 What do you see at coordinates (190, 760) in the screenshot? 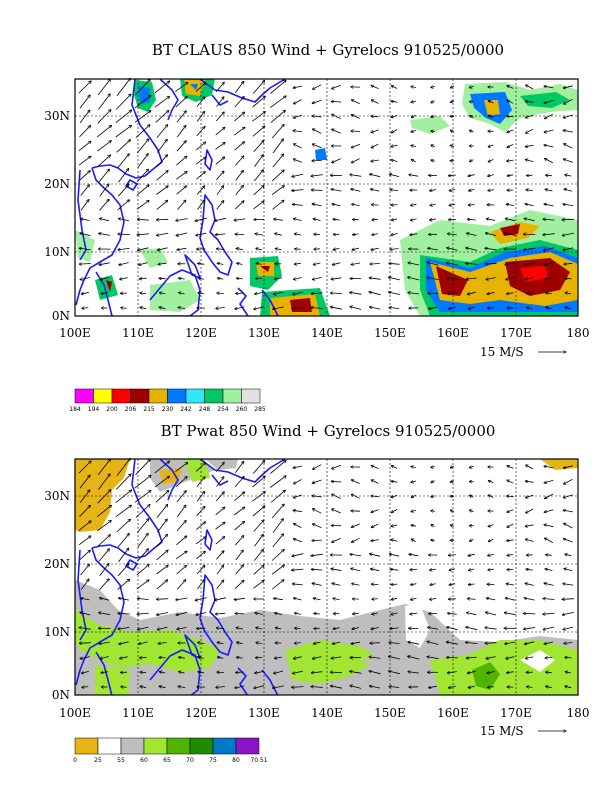
I see `colorbar-tick-label: 70` at bounding box center [190, 760].